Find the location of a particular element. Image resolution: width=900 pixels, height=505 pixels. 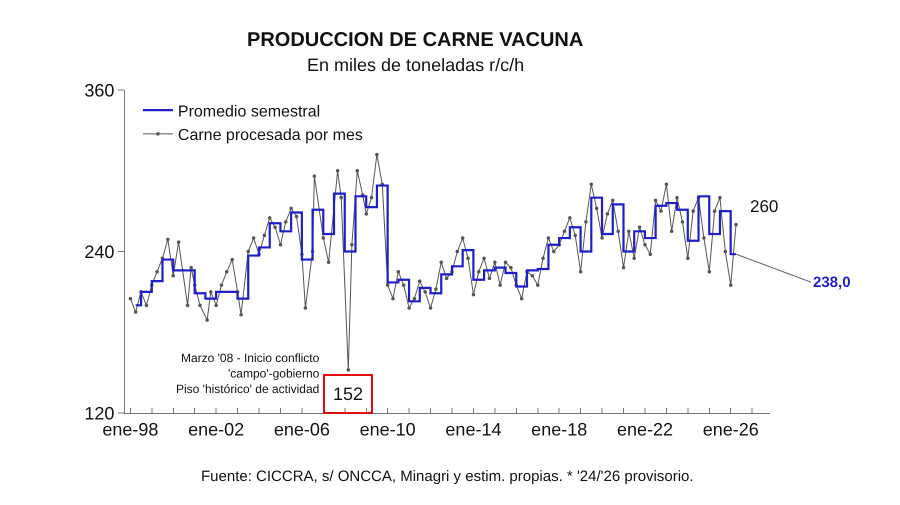

y-tick-label: 240 is located at coordinates (99, 252).